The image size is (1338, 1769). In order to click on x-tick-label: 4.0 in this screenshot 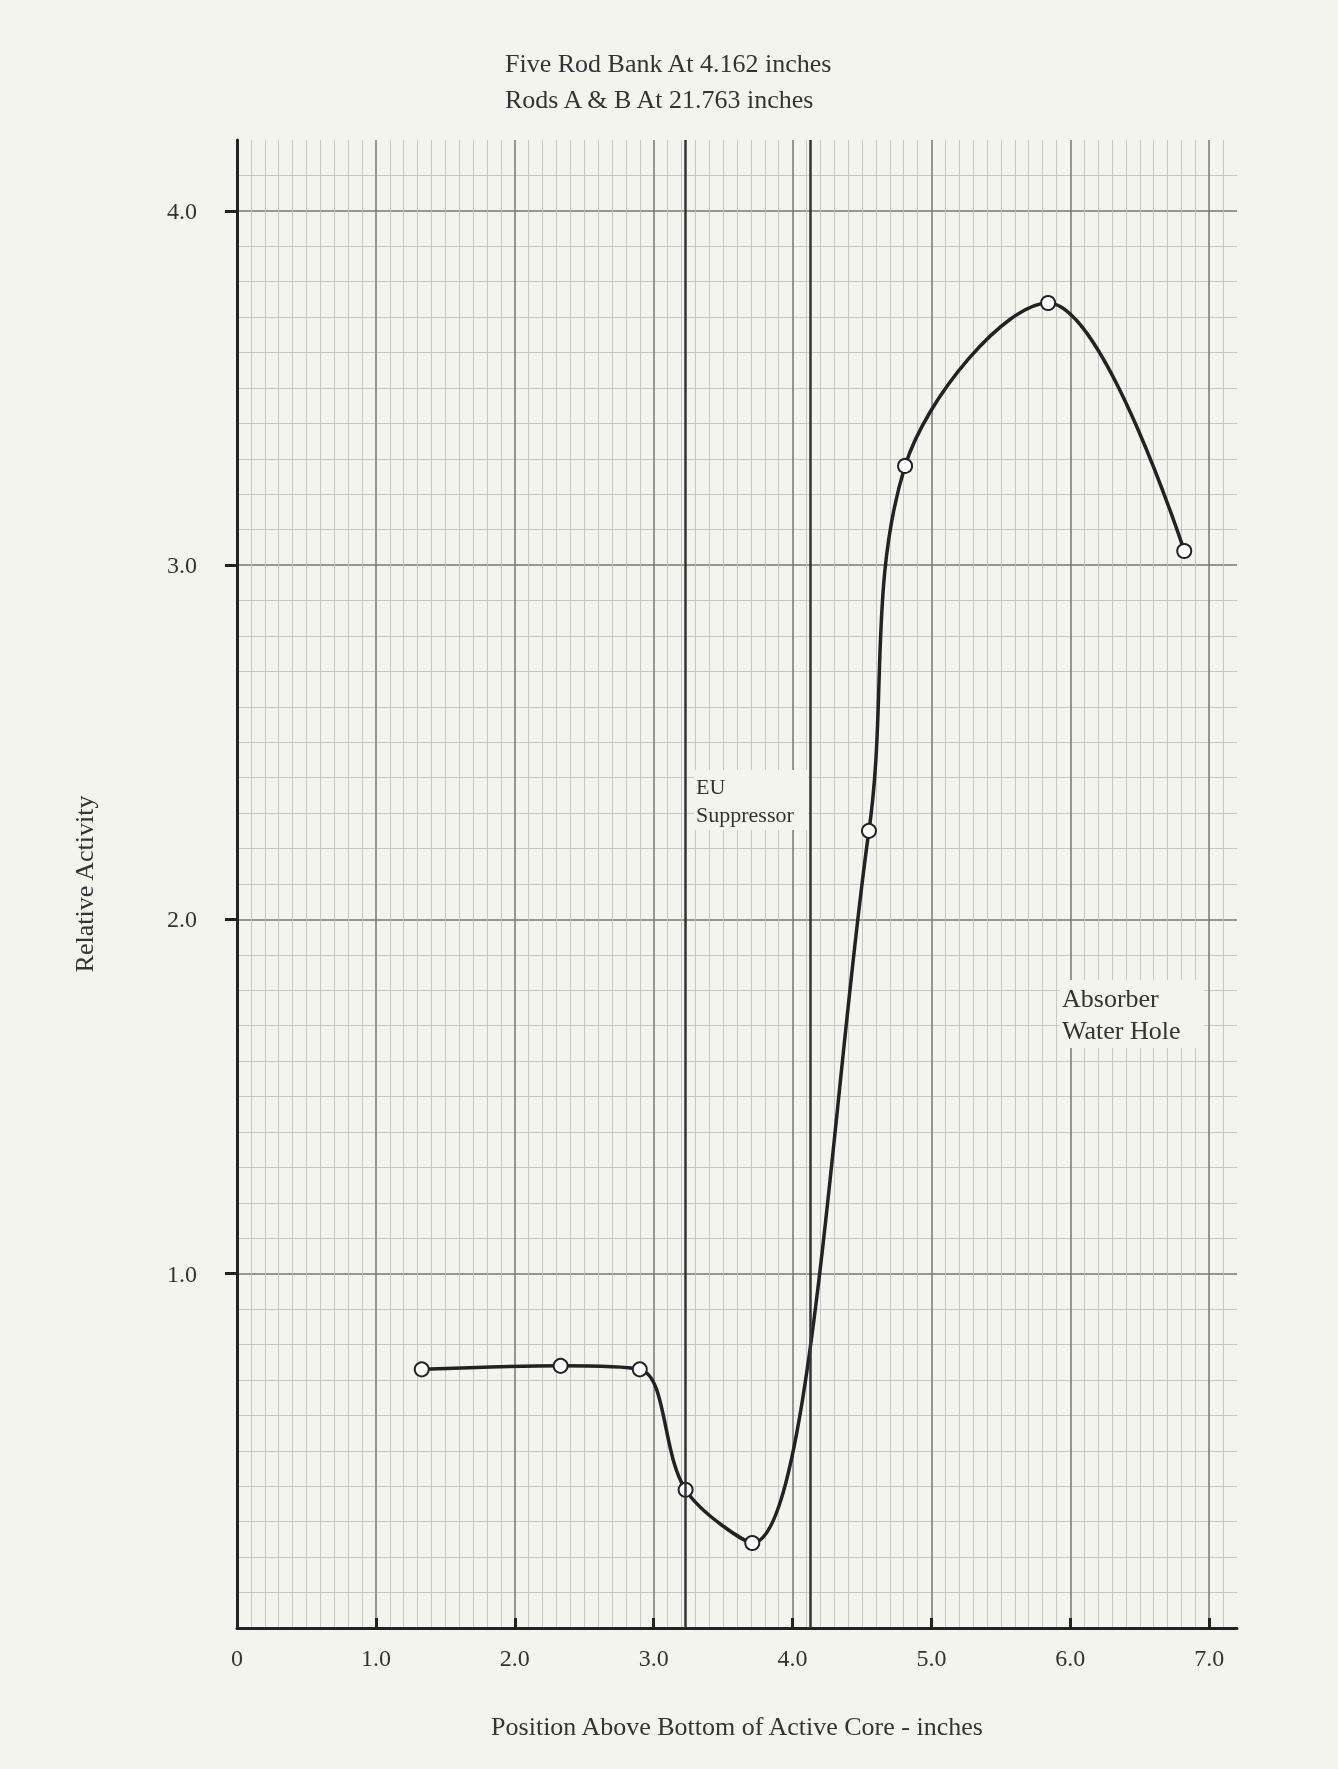, I will do `click(792, 1658)`.